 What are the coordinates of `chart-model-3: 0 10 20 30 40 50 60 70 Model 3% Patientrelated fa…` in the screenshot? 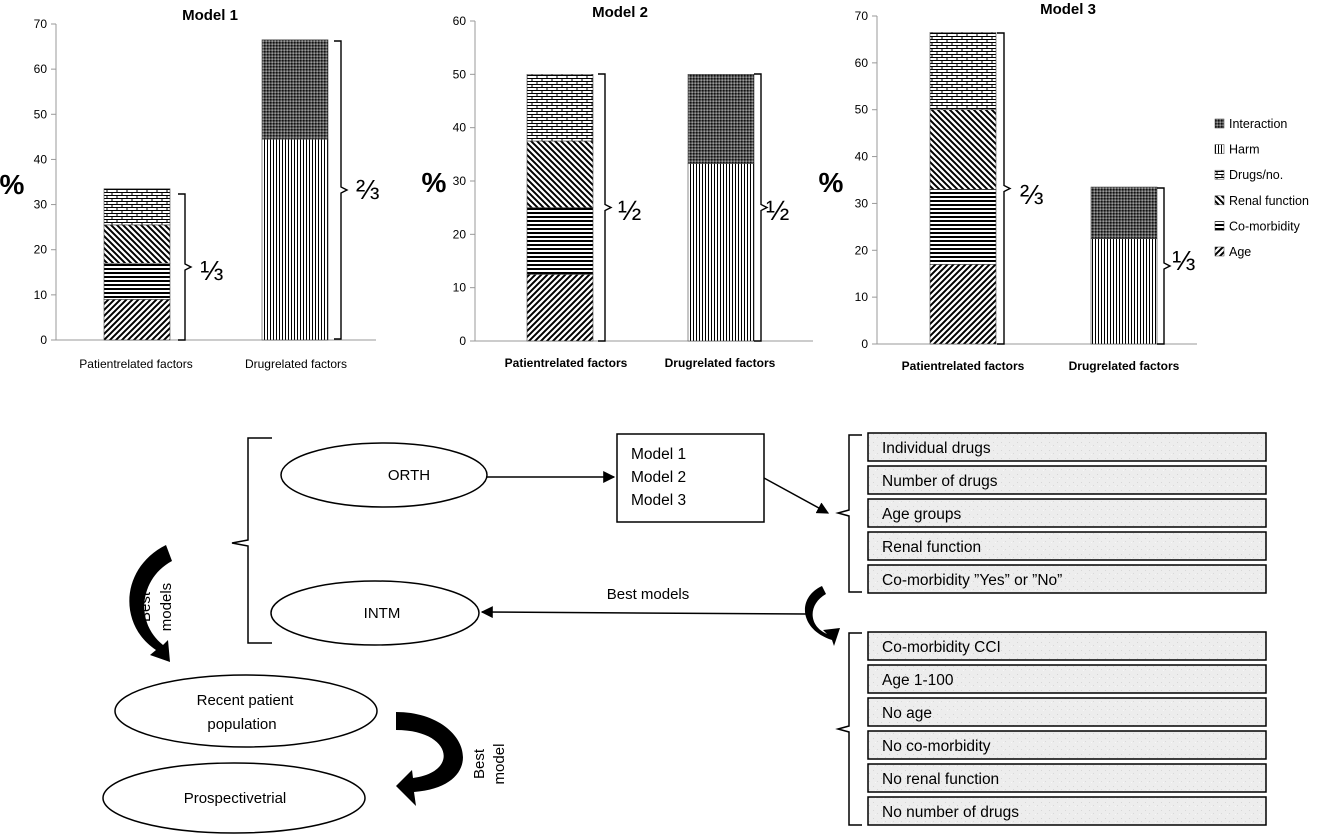 It's located at (1008, 187).